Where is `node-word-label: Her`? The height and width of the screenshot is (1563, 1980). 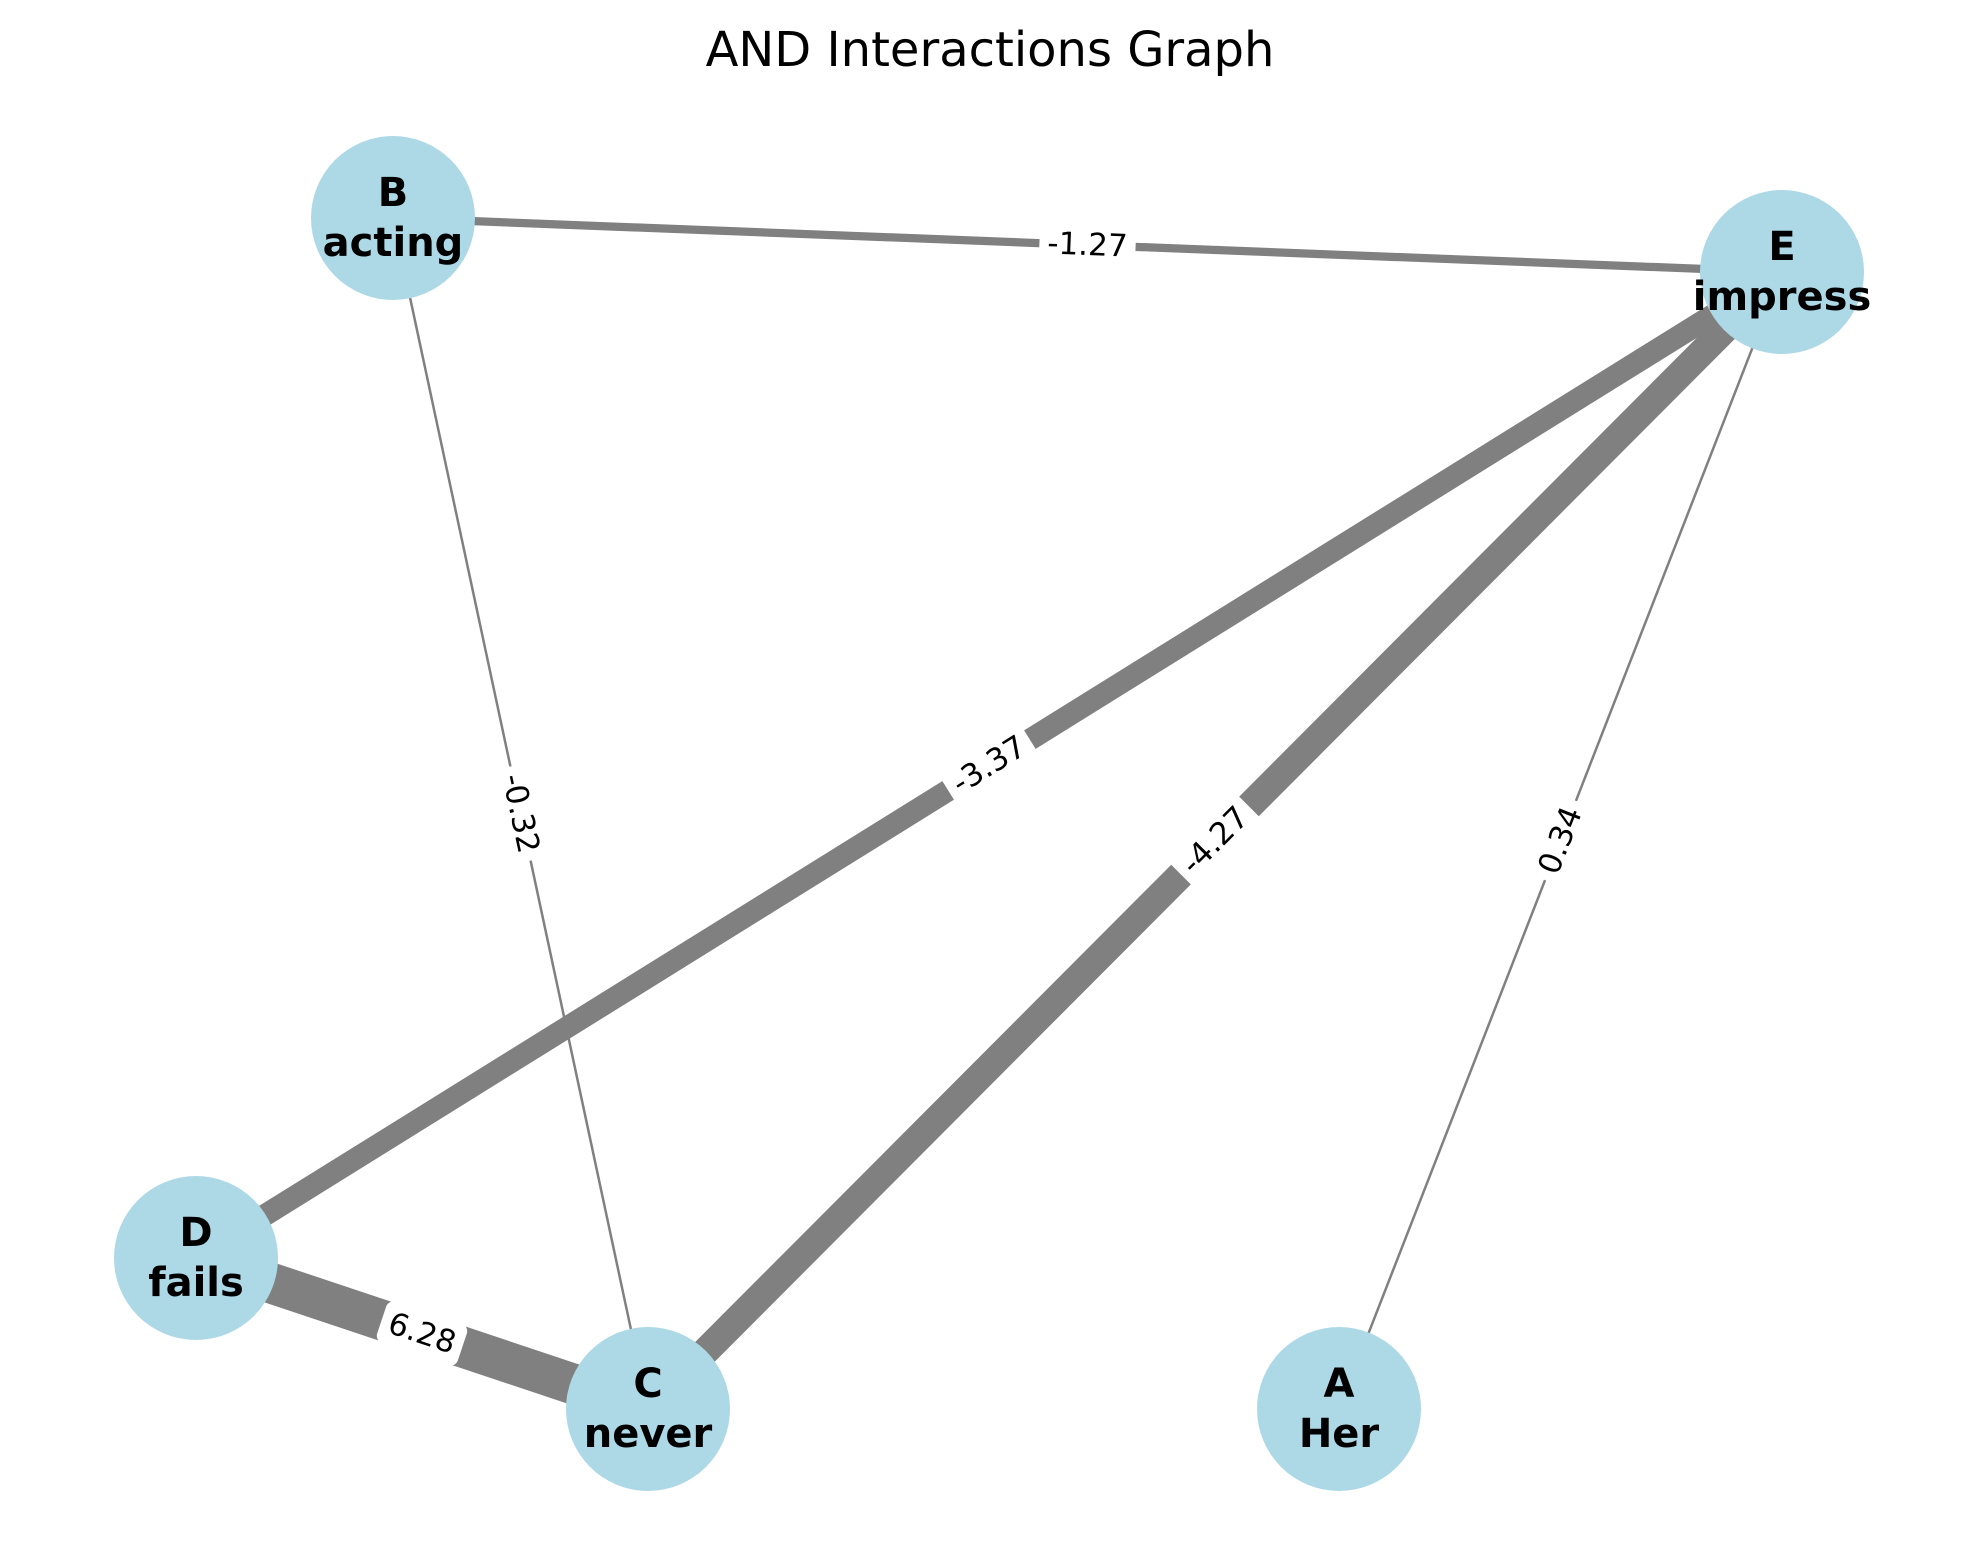
node-word-label: Her is located at coordinates (1339, 1434).